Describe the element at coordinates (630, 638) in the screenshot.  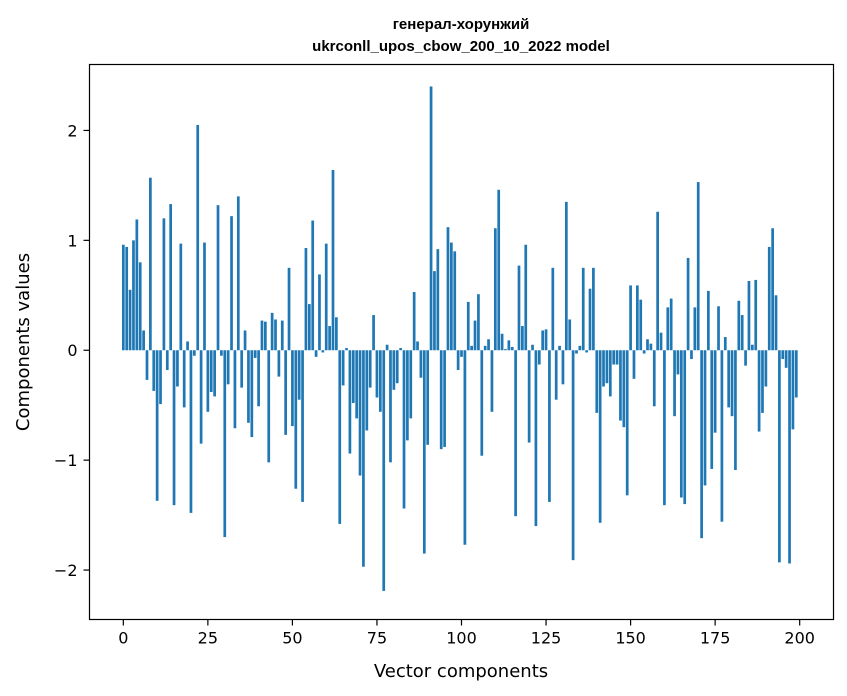
I see `x-tick-label: 150` at that location.